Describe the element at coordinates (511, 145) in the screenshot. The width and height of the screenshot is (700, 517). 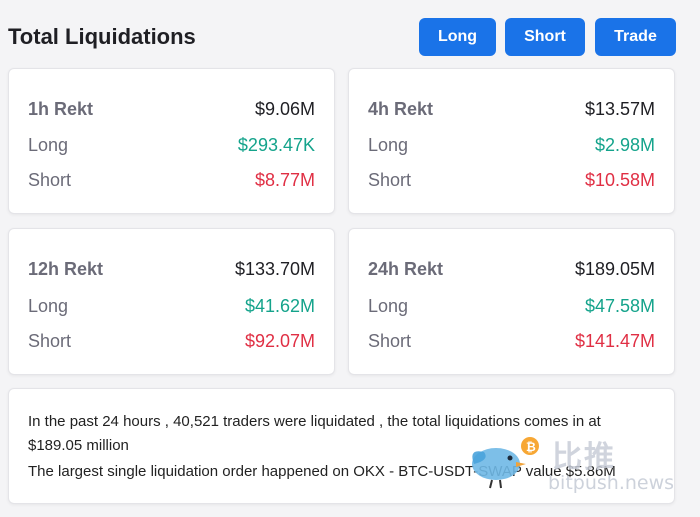
I see `long-row: Long $2.98M` at that location.